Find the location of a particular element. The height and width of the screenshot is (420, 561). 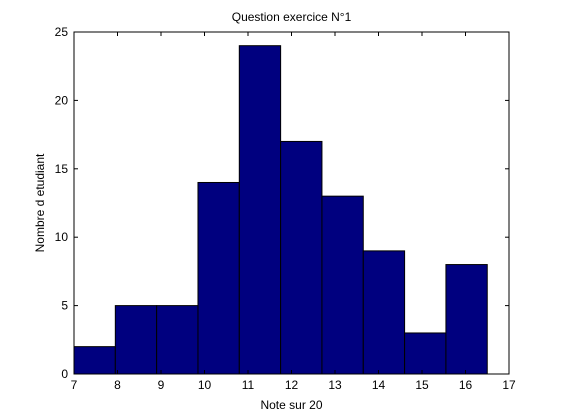

chart-title: Question exercice N°1 is located at coordinates (292, 17).